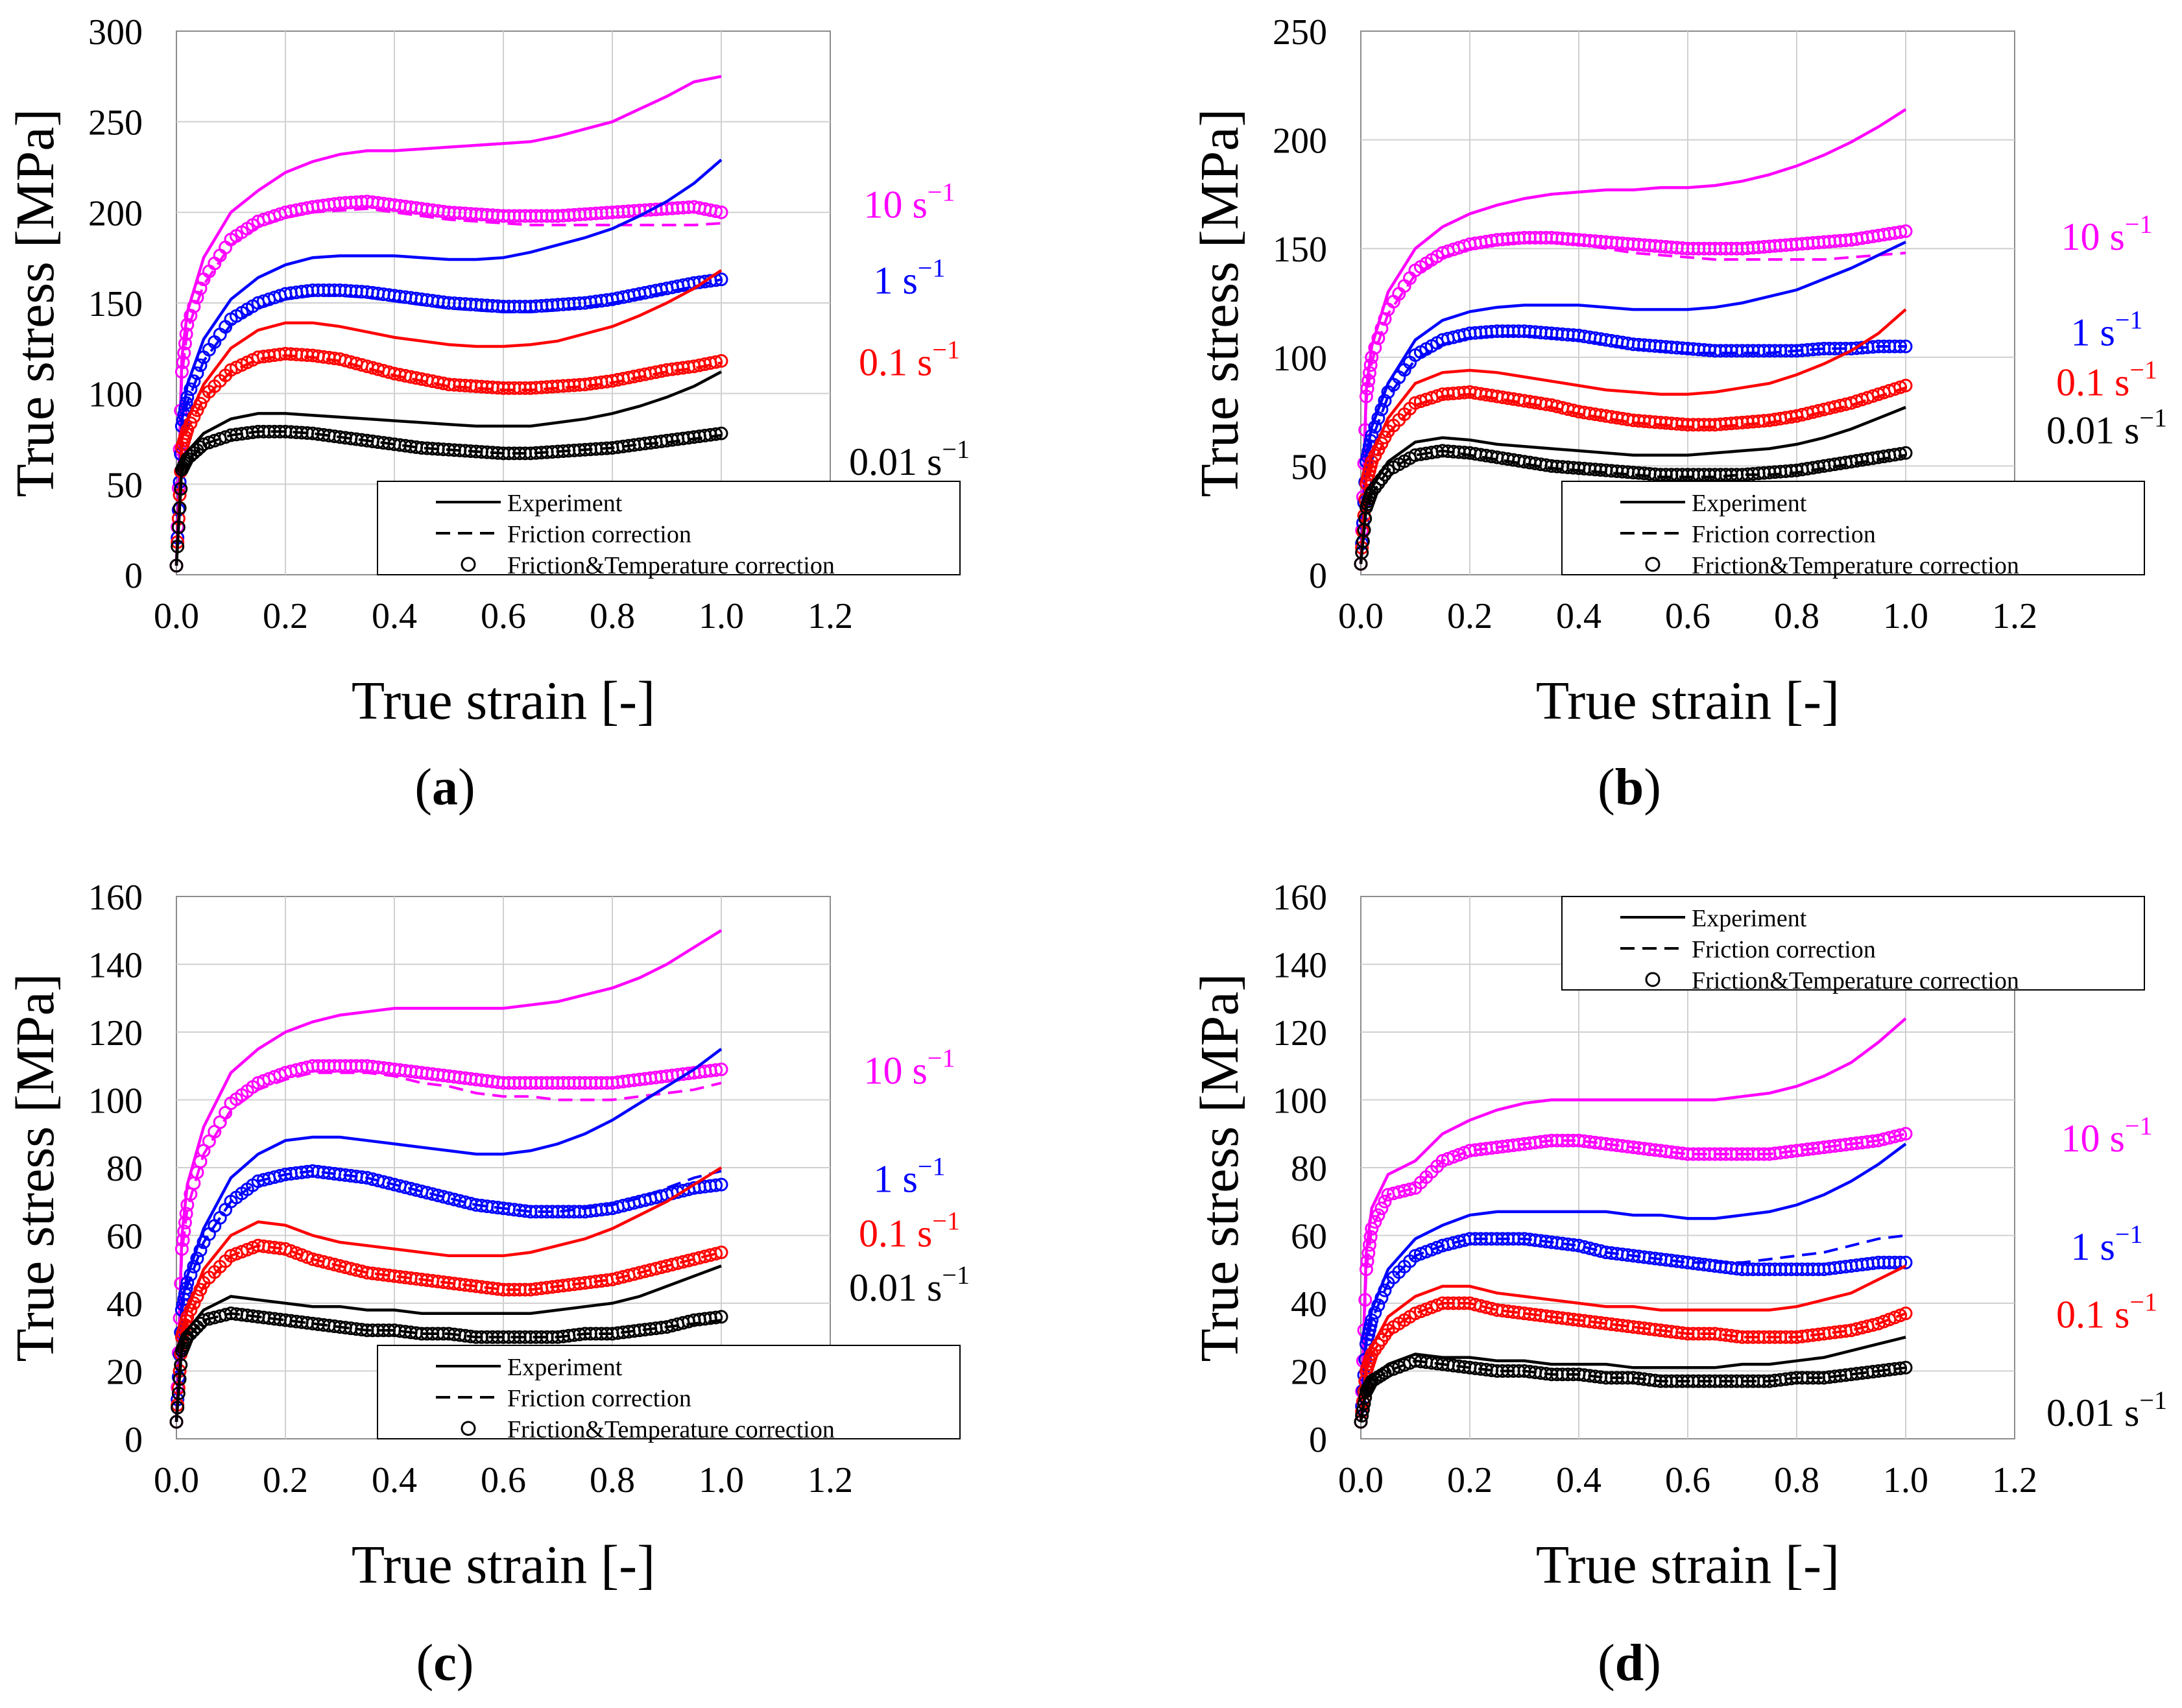 The width and height of the screenshot is (2182, 1708). What do you see at coordinates (909, 359) in the screenshot?
I see `strain-rate-label-0.1: 0.1 s−1` at bounding box center [909, 359].